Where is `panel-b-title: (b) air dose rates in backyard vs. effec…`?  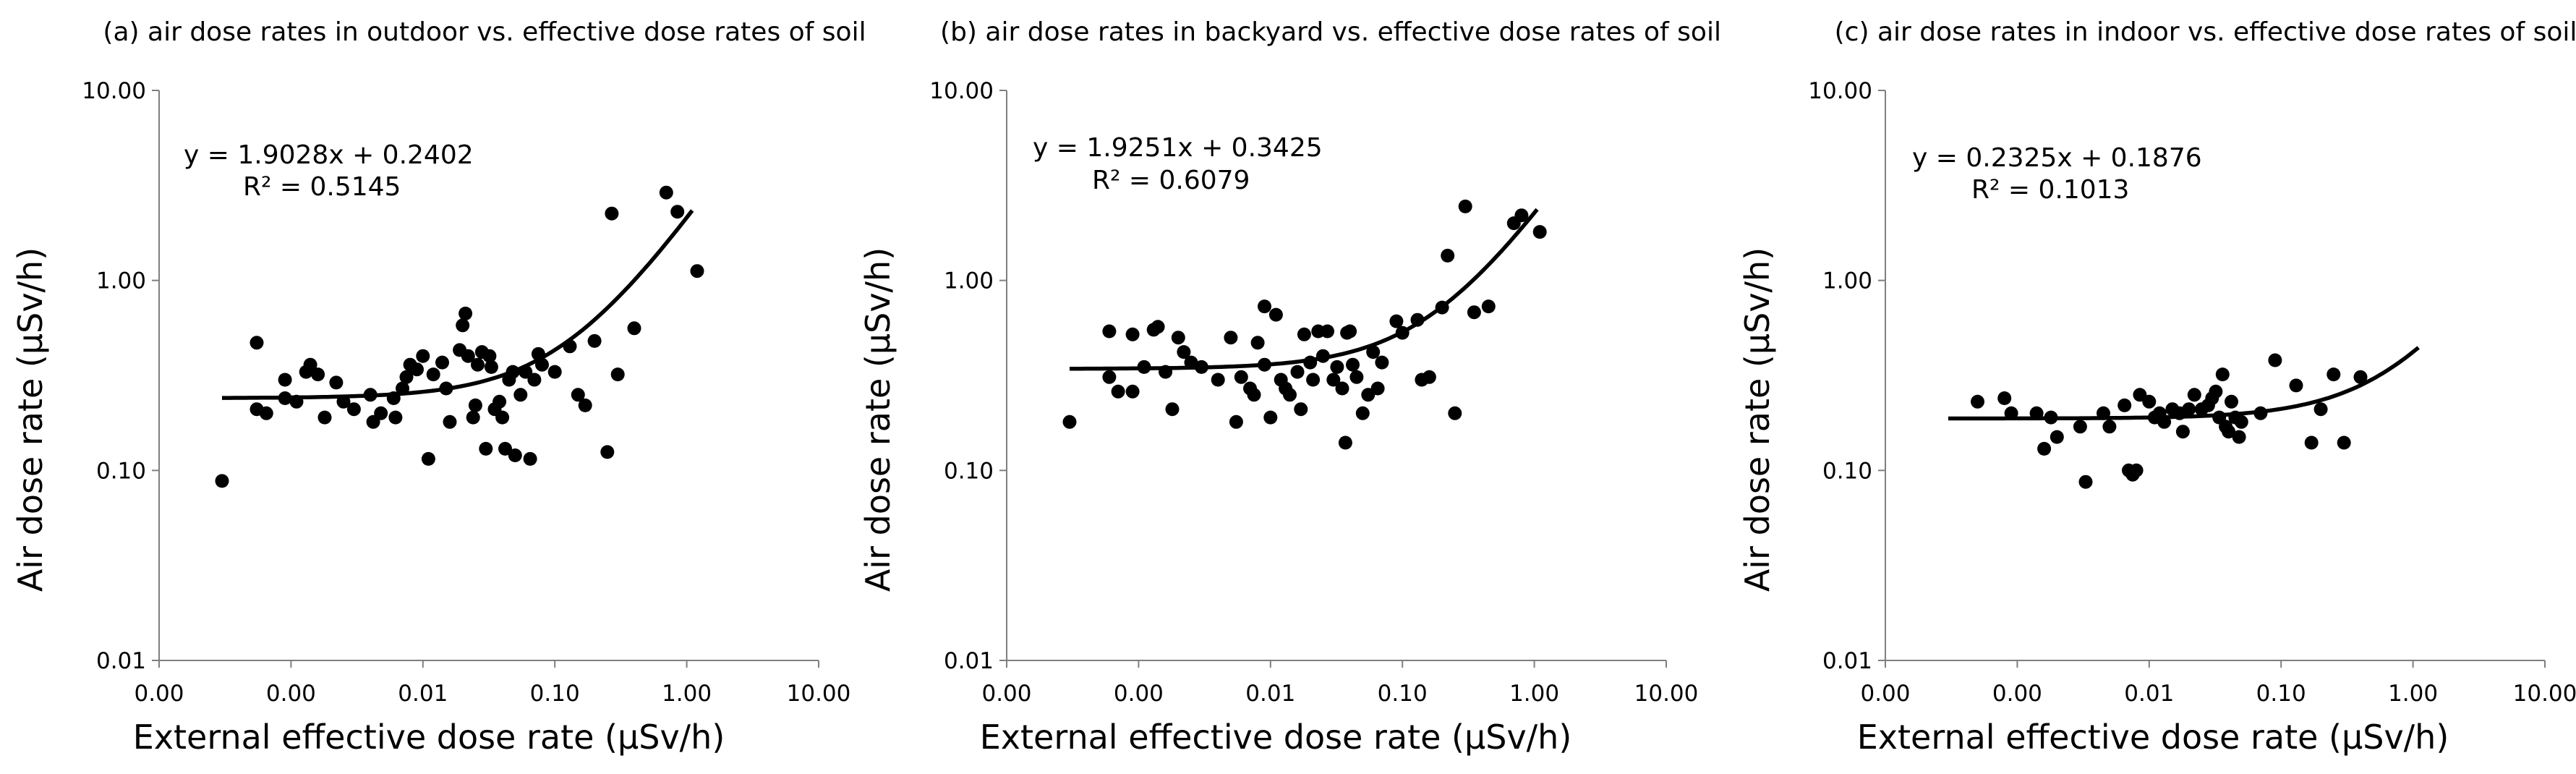
panel-b-title: (b) air dose rates in backyard vs. effec… is located at coordinates (1331, 32).